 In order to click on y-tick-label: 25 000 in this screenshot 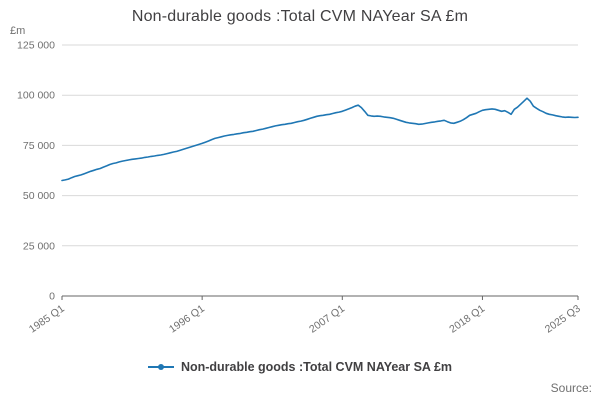, I will do `click(39, 246)`.